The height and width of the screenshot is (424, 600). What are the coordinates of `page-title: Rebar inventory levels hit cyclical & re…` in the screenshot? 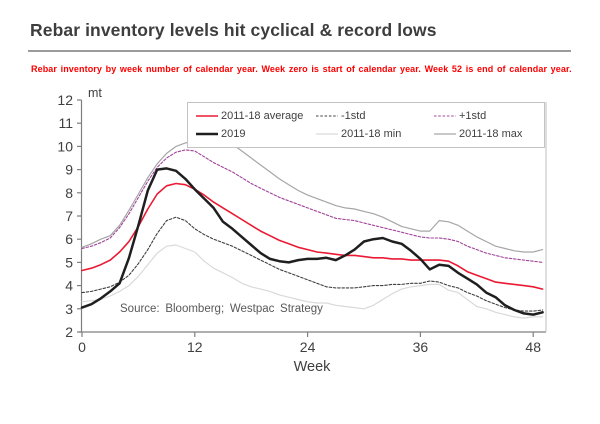 It's located at (233, 30).